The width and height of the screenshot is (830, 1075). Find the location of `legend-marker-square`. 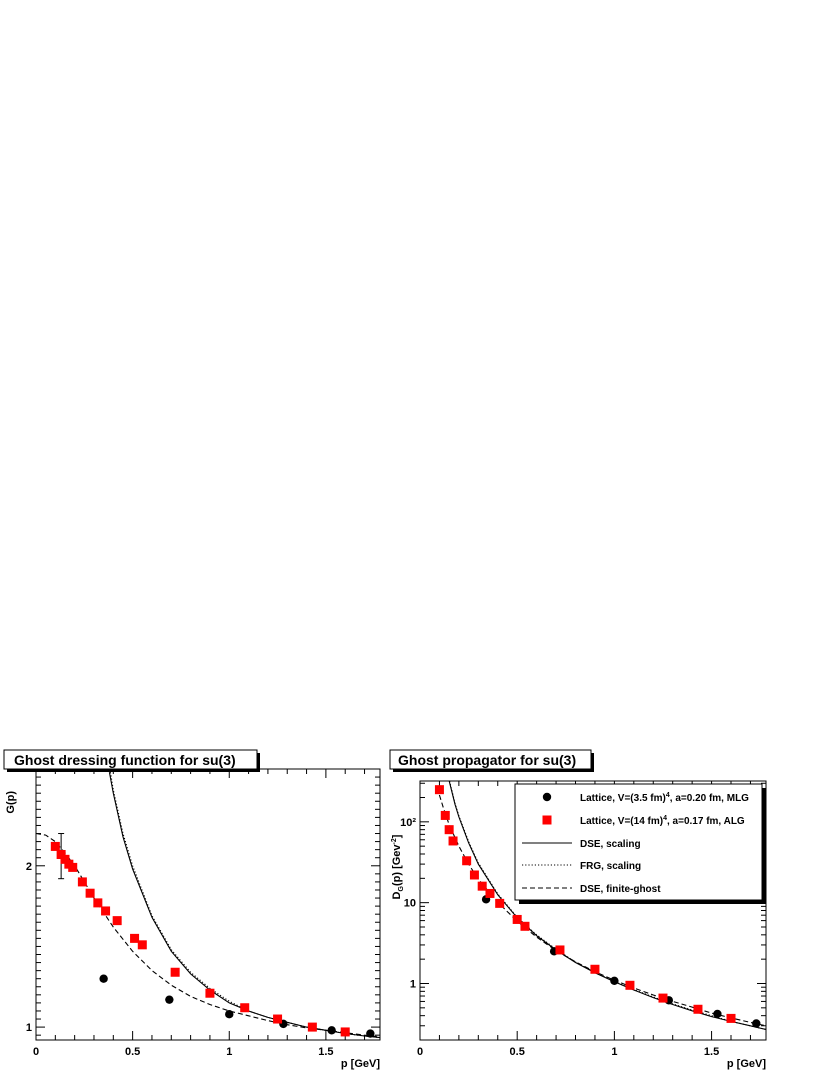

legend-marker-square is located at coordinates (547, 820).